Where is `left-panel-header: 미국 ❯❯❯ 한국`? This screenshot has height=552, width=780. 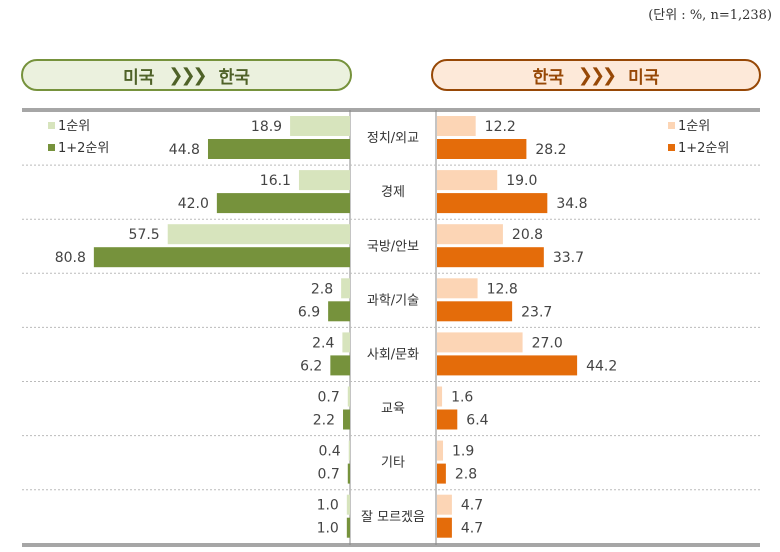
left-panel-header: 미국 ❯❯❯ 한국 is located at coordinates (186, 75).